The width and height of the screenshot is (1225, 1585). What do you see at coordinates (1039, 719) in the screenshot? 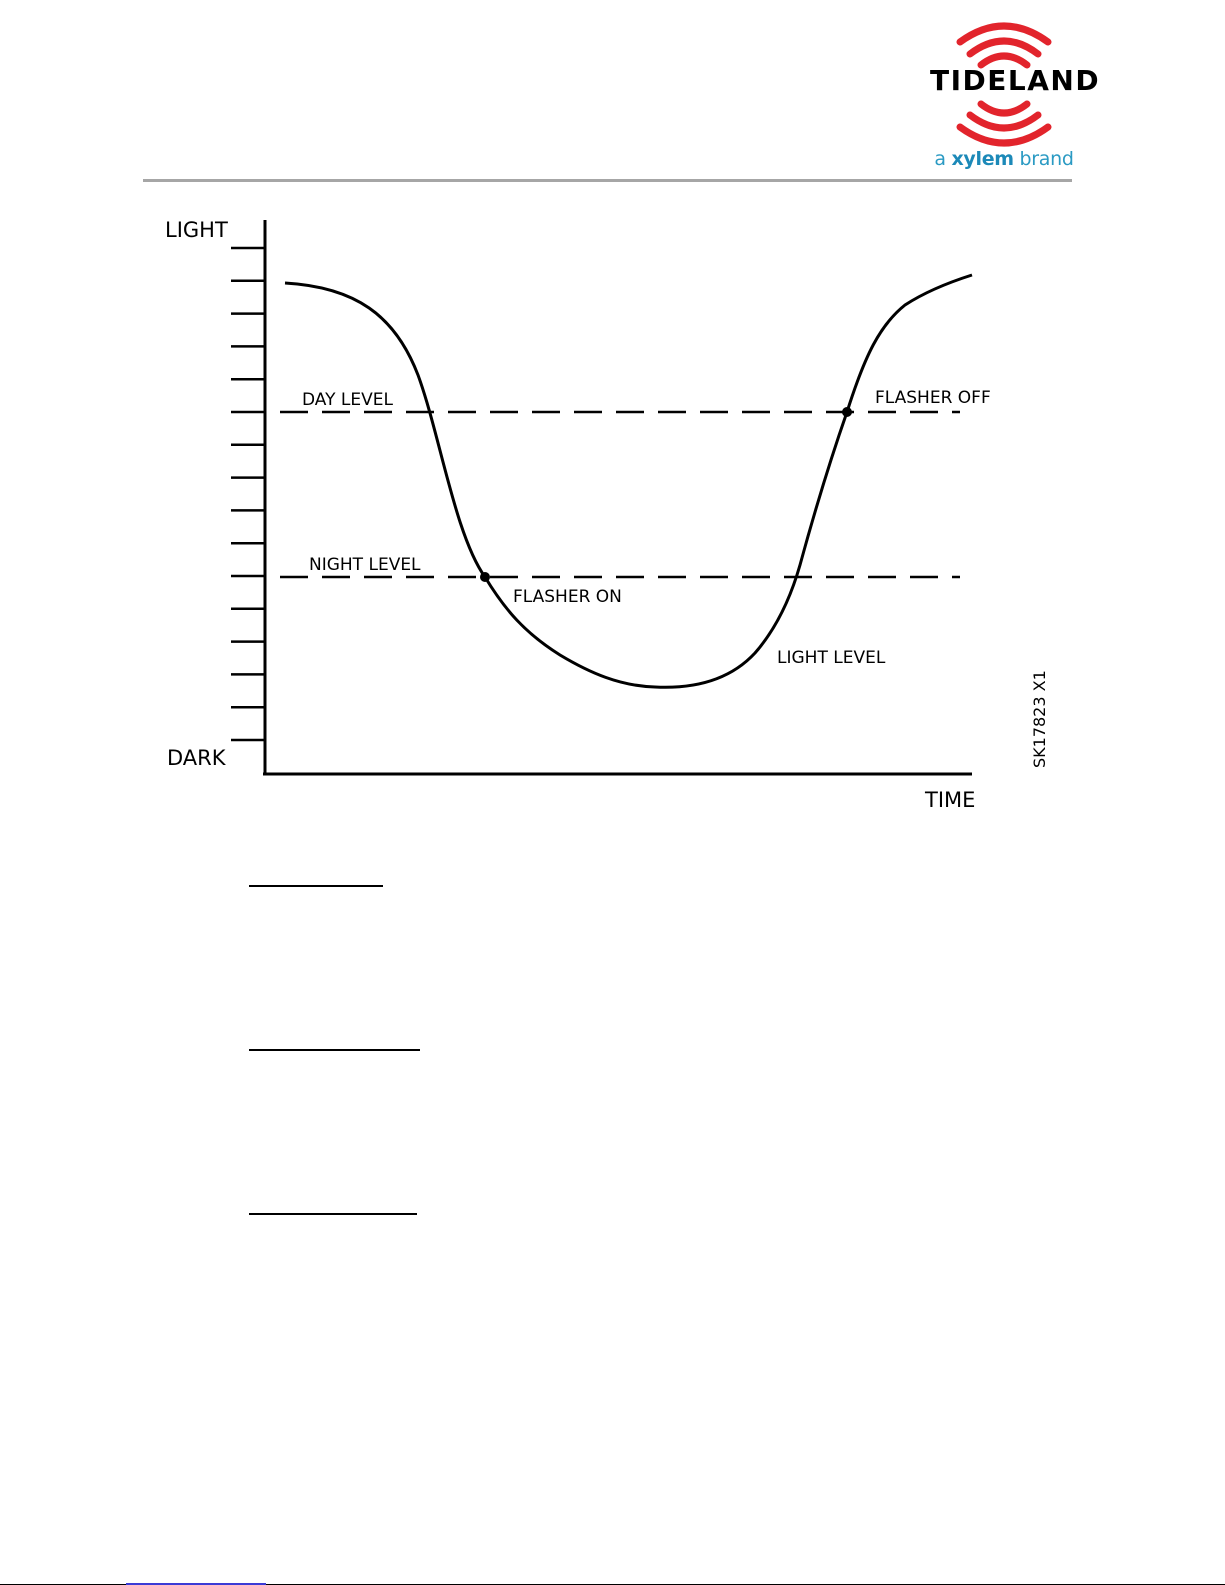
I see `drawing-id: SK17823 X1` at bounding box center [1039, 719].